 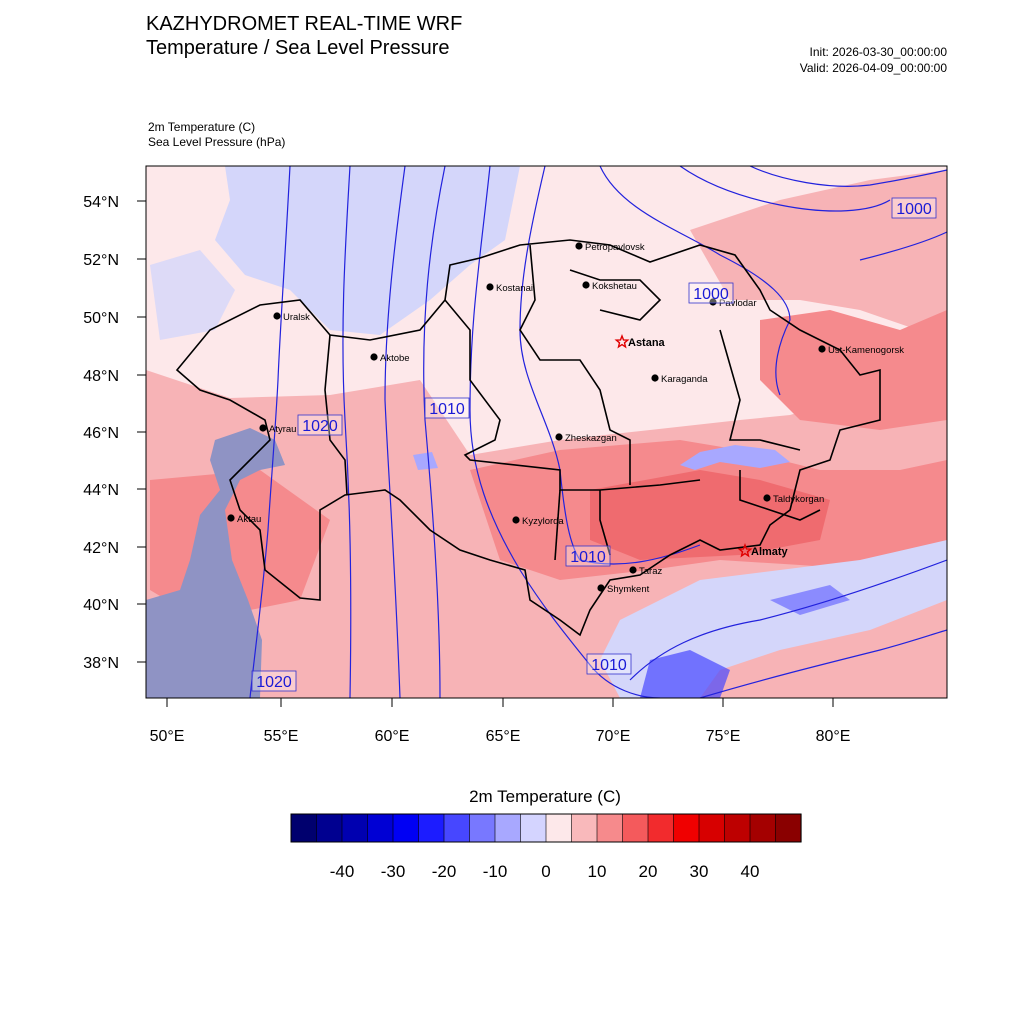 What do you see at coordinates (444, 871) in the screenshot?
I see `colorbar-tick-label: -20` at bounding box center [444, 871].